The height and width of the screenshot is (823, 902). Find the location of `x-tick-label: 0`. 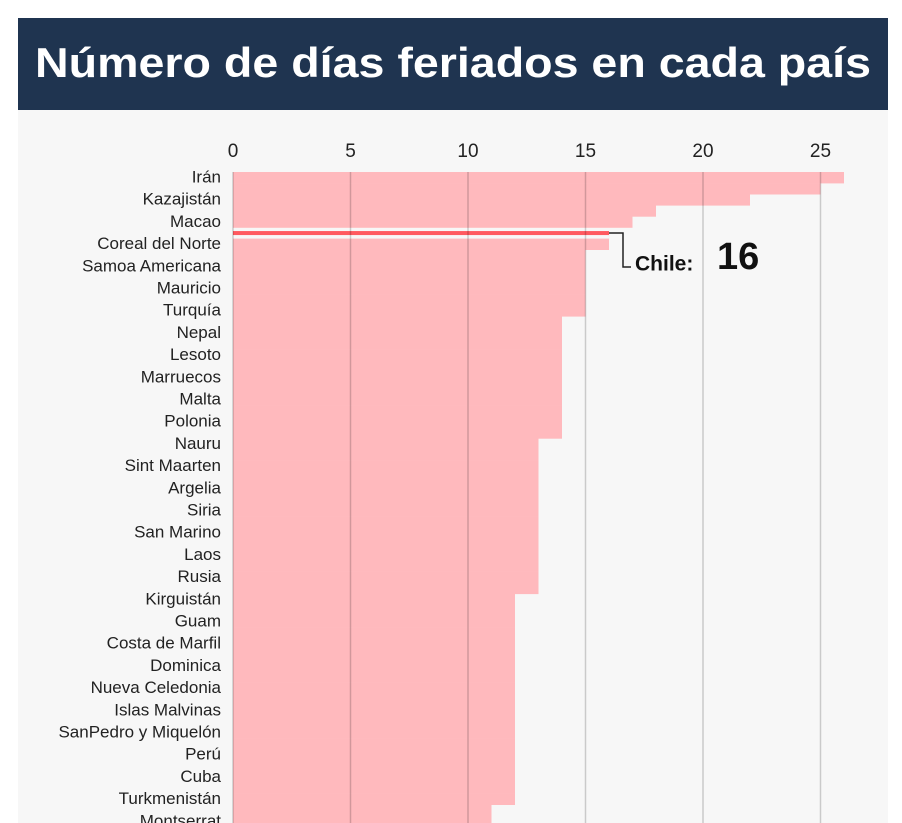

x-tick-label: 0 is located at coordinates (233, 151).